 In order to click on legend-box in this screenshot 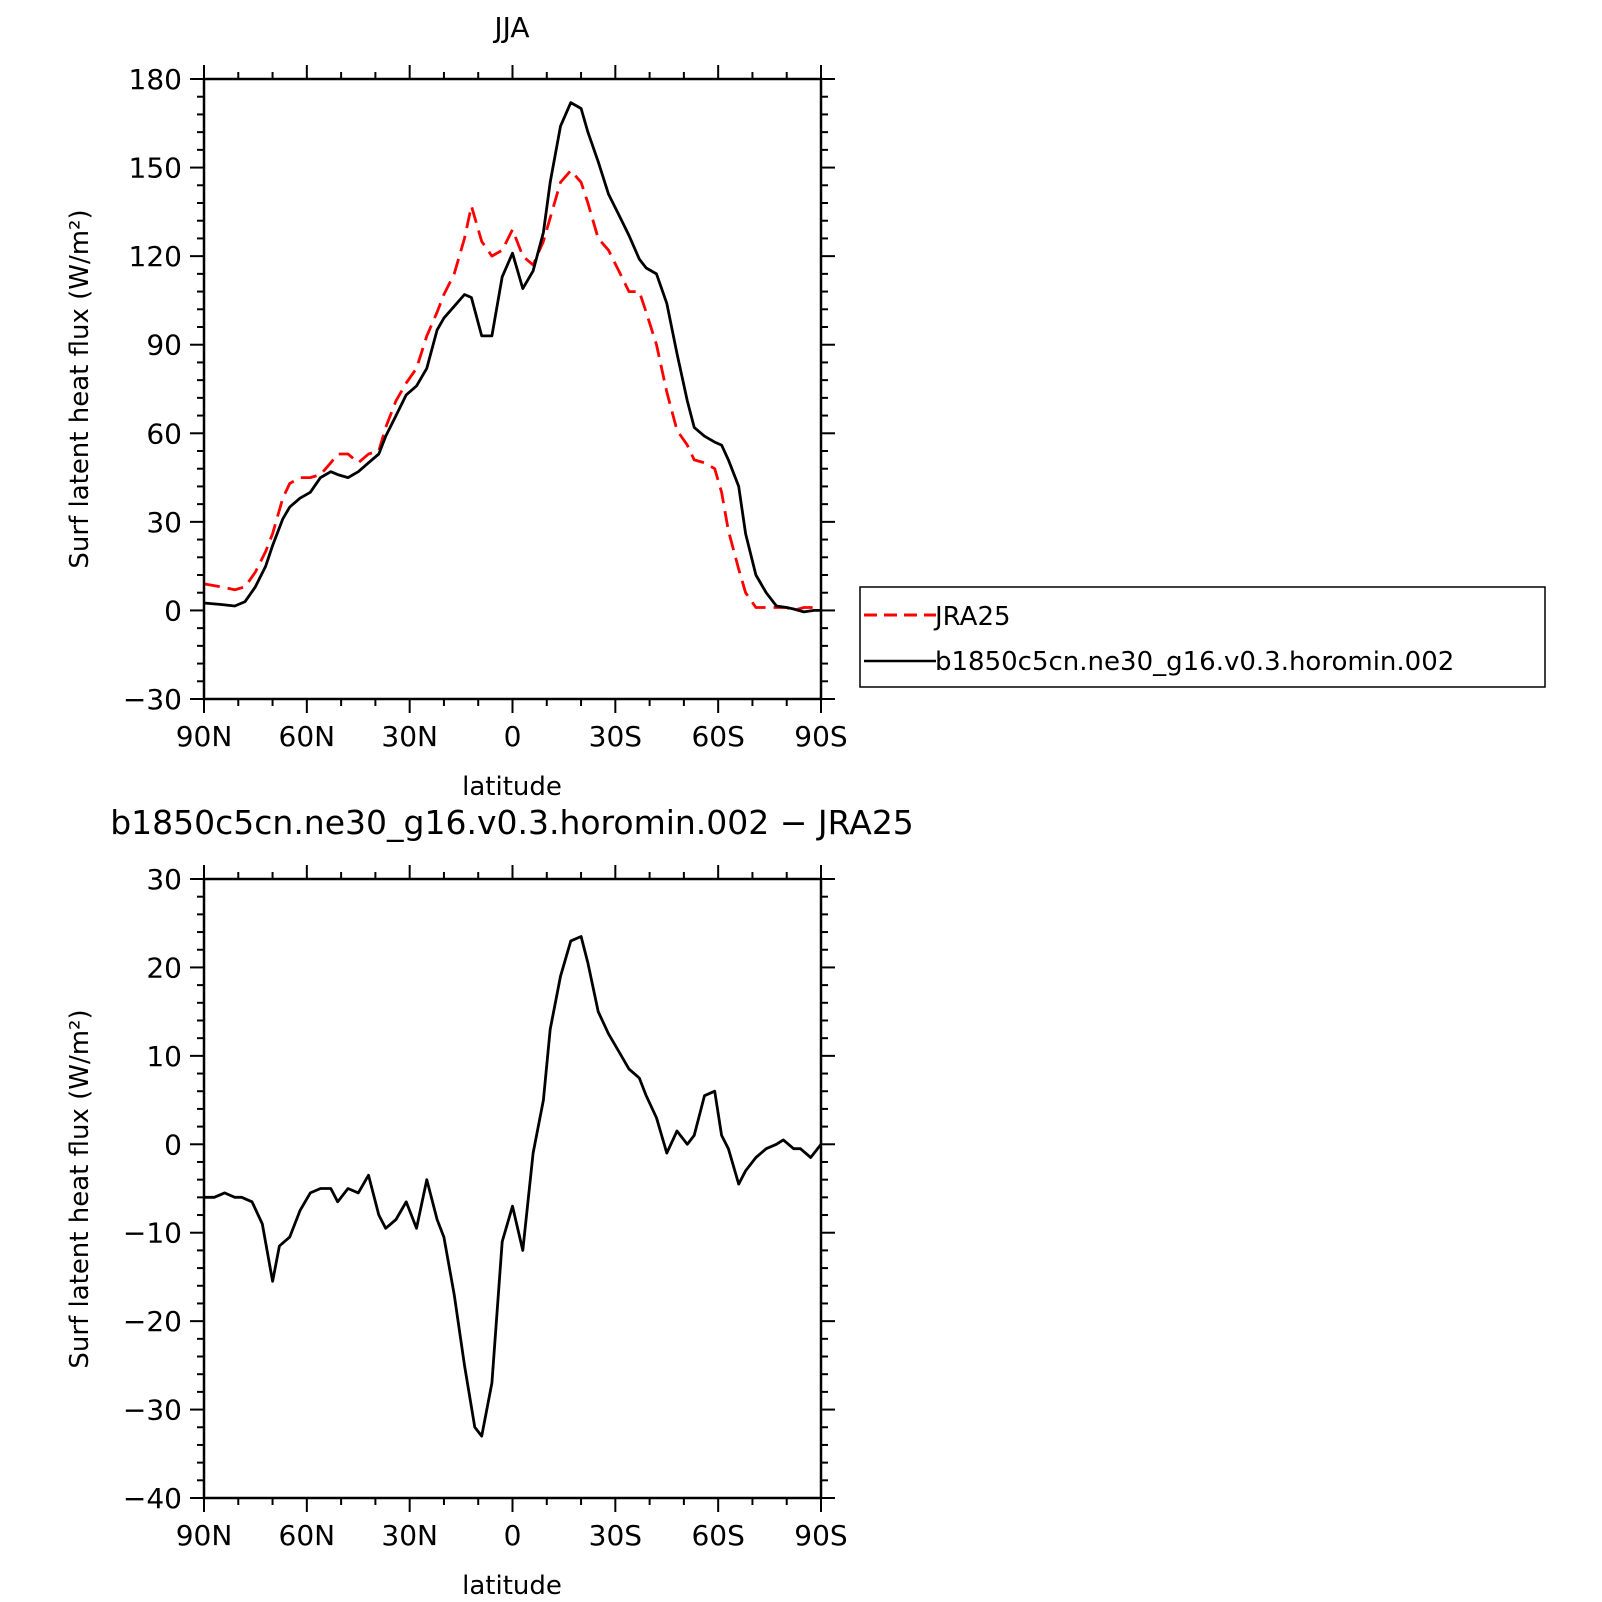, I will do `click(1202, 637)`.